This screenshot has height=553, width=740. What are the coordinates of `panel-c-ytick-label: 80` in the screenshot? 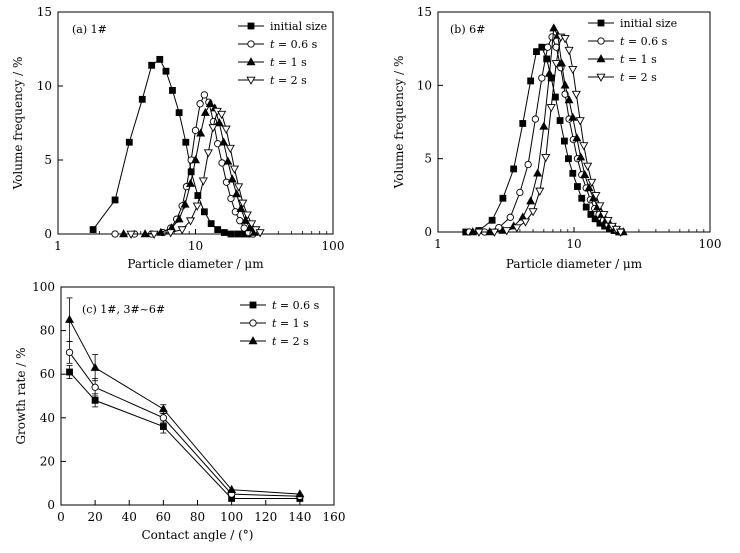 It's located at (47, 331).